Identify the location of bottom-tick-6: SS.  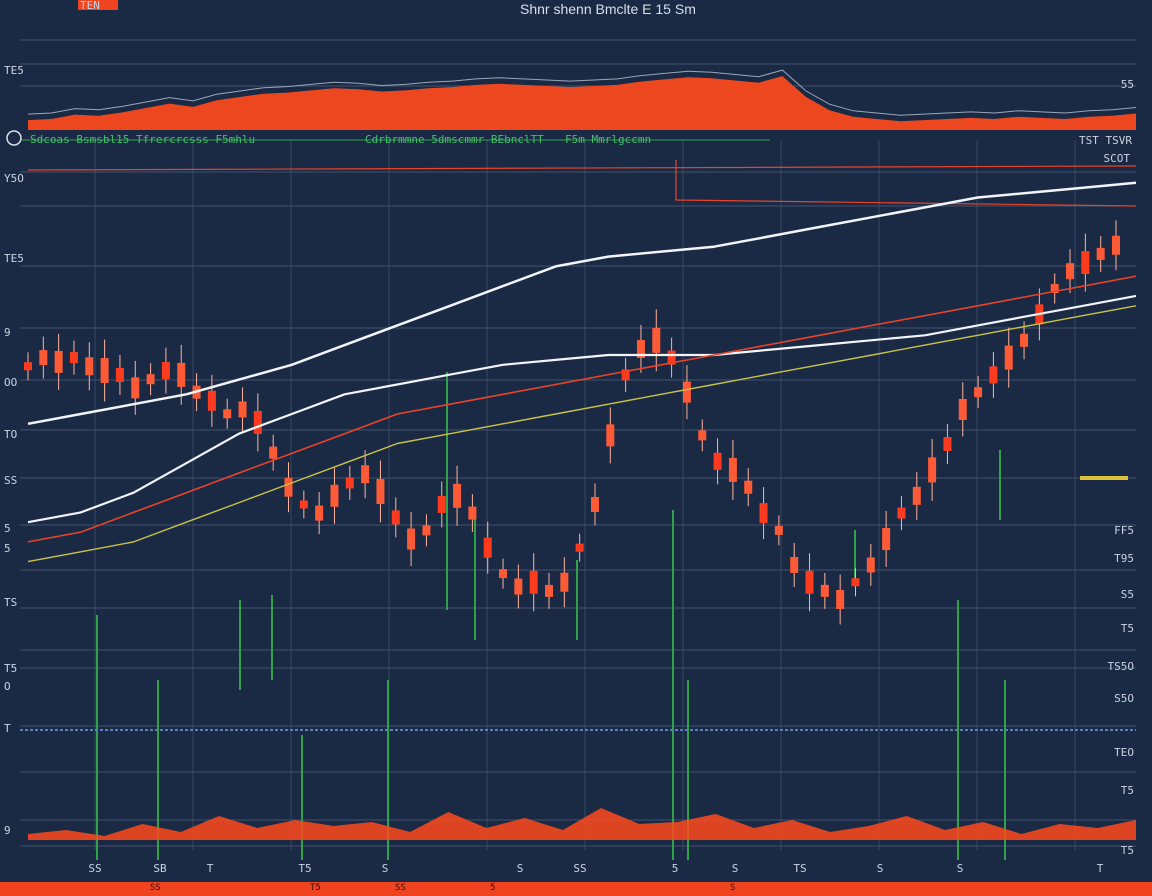
(579, 868).